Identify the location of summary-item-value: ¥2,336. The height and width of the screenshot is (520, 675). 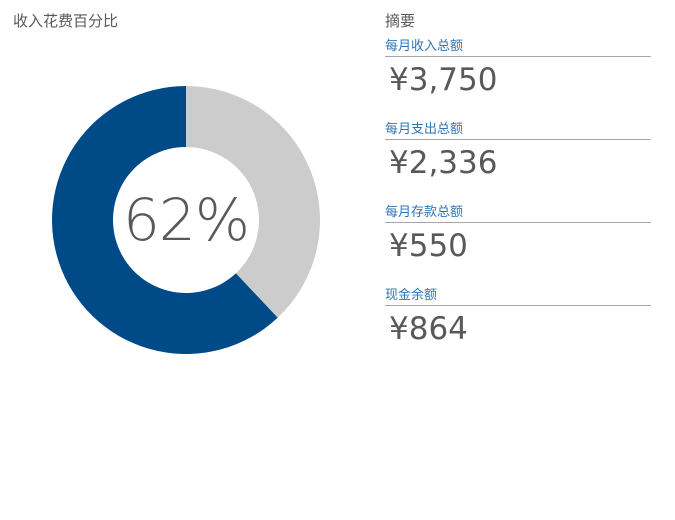
(443, 163).